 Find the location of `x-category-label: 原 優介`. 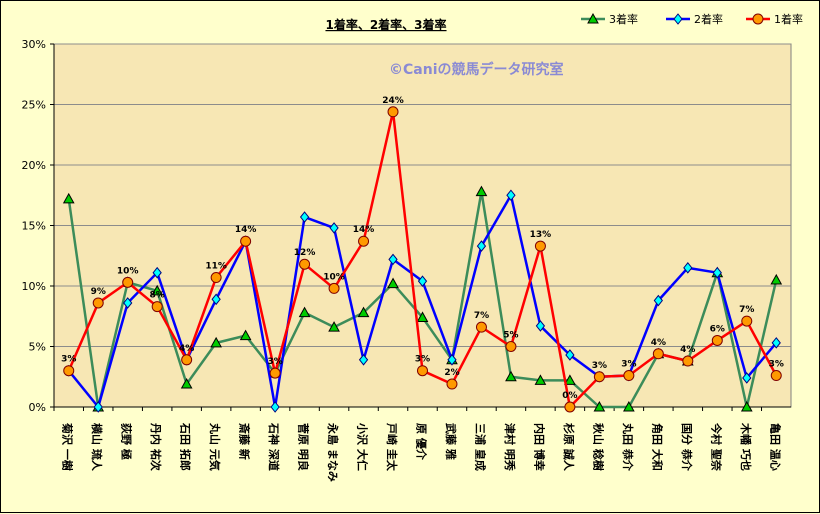

x-category-label: 原 優介 is located at coordinates (422, 442).